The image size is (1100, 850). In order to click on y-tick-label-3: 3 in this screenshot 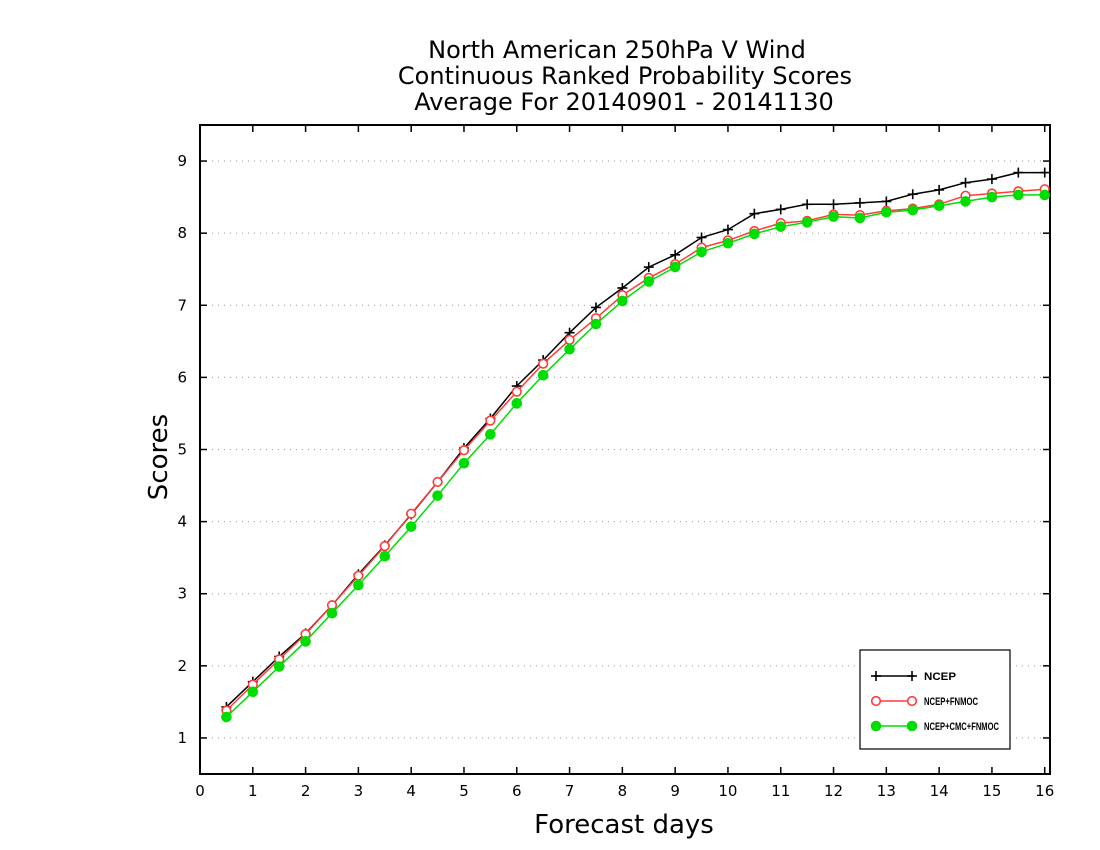, I will do `click(182, 594)`.